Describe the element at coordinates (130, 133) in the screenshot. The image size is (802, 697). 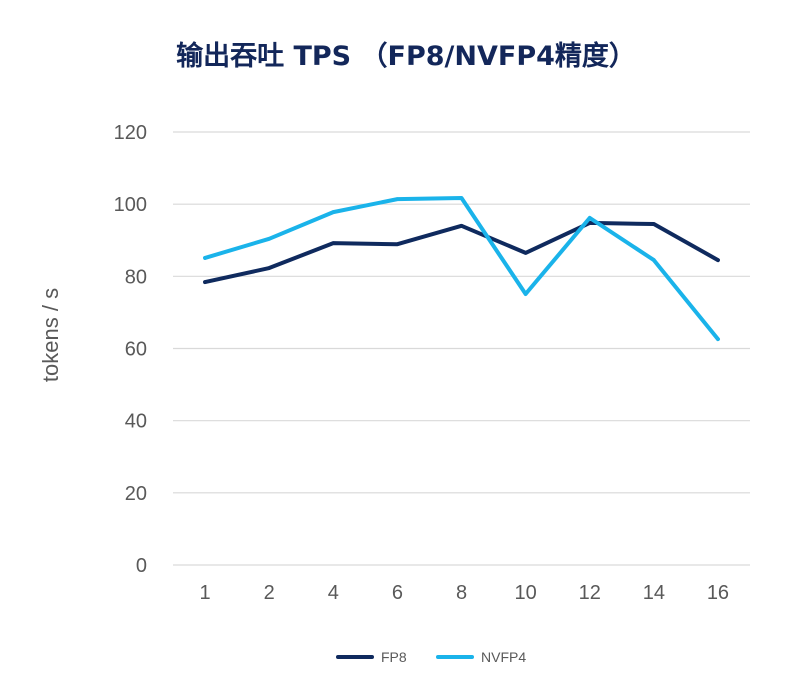
I see `y-tick-label: 120` at that location.